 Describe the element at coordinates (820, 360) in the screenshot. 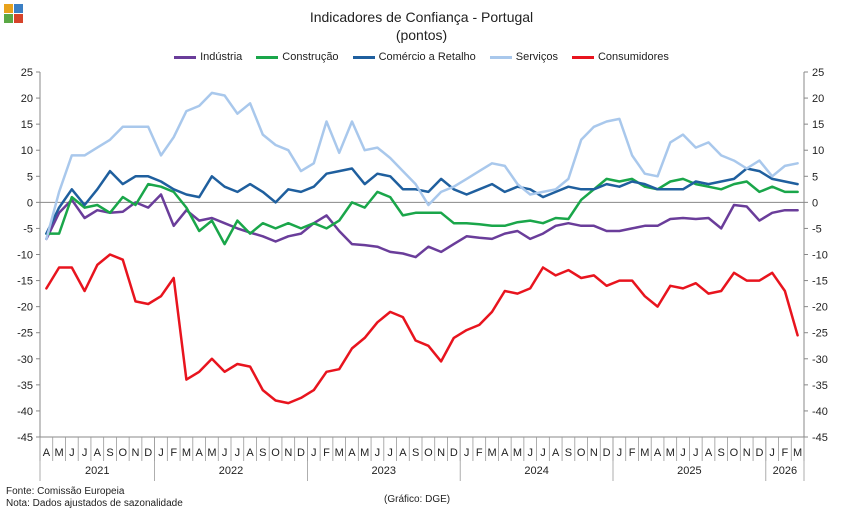

I see `y2-tick-label: -30` at that location.